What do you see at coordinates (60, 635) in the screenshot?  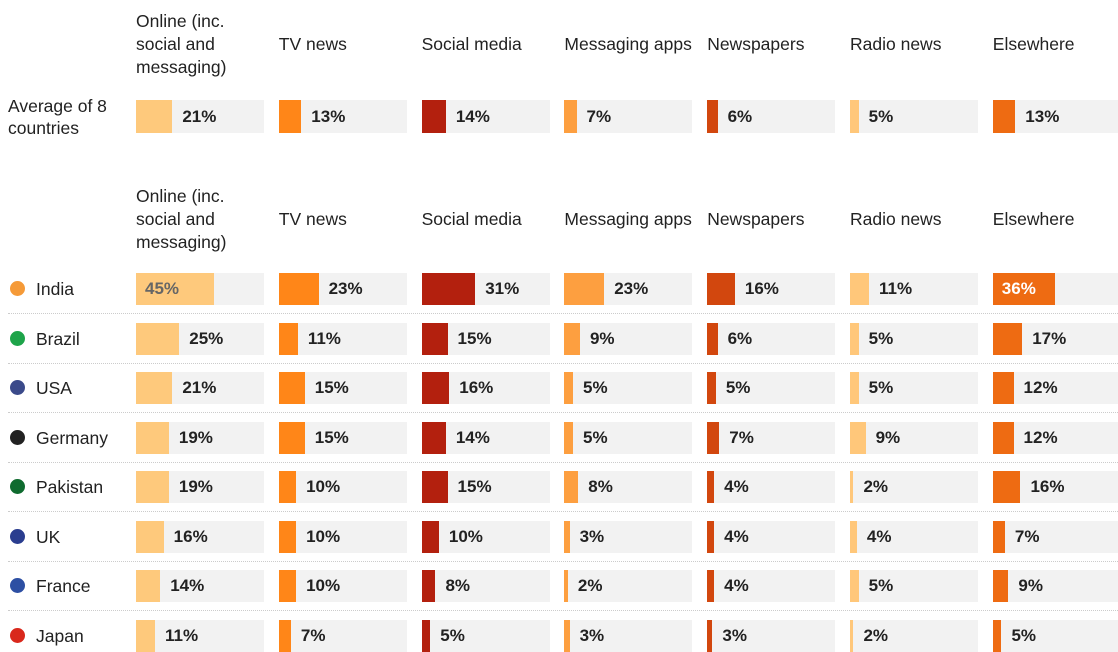 I see `row-label: Japan` at bounding box center [60, 635].